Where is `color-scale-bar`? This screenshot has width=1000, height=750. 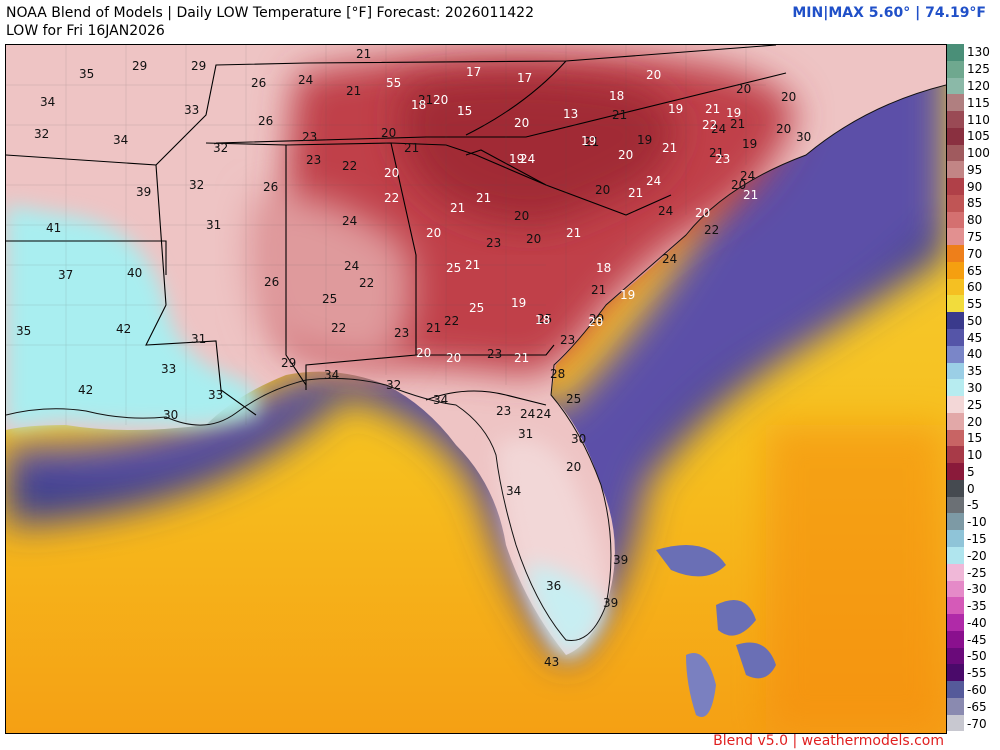 color-scale-bar is located at coordinates (955, 388).